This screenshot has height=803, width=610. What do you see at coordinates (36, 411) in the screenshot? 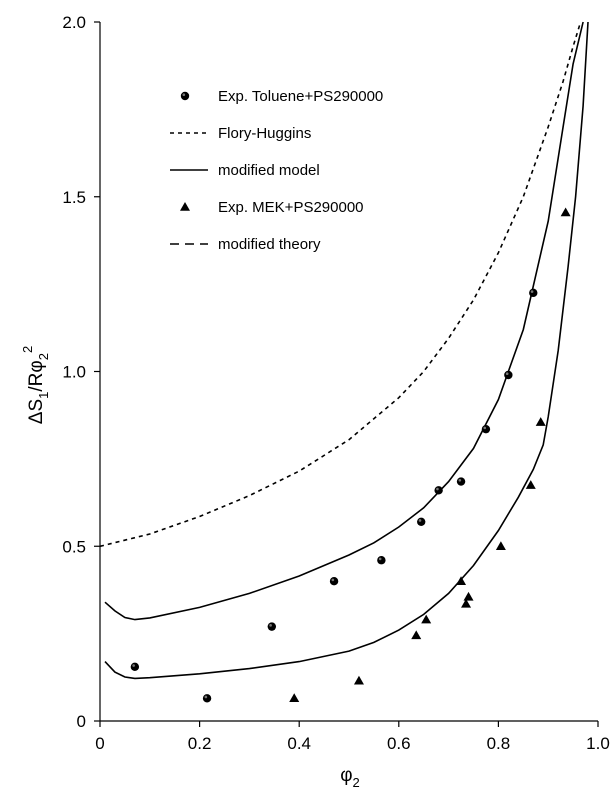
I see `y-axis-title-main: ΔS` at bounding box center [36, 411].